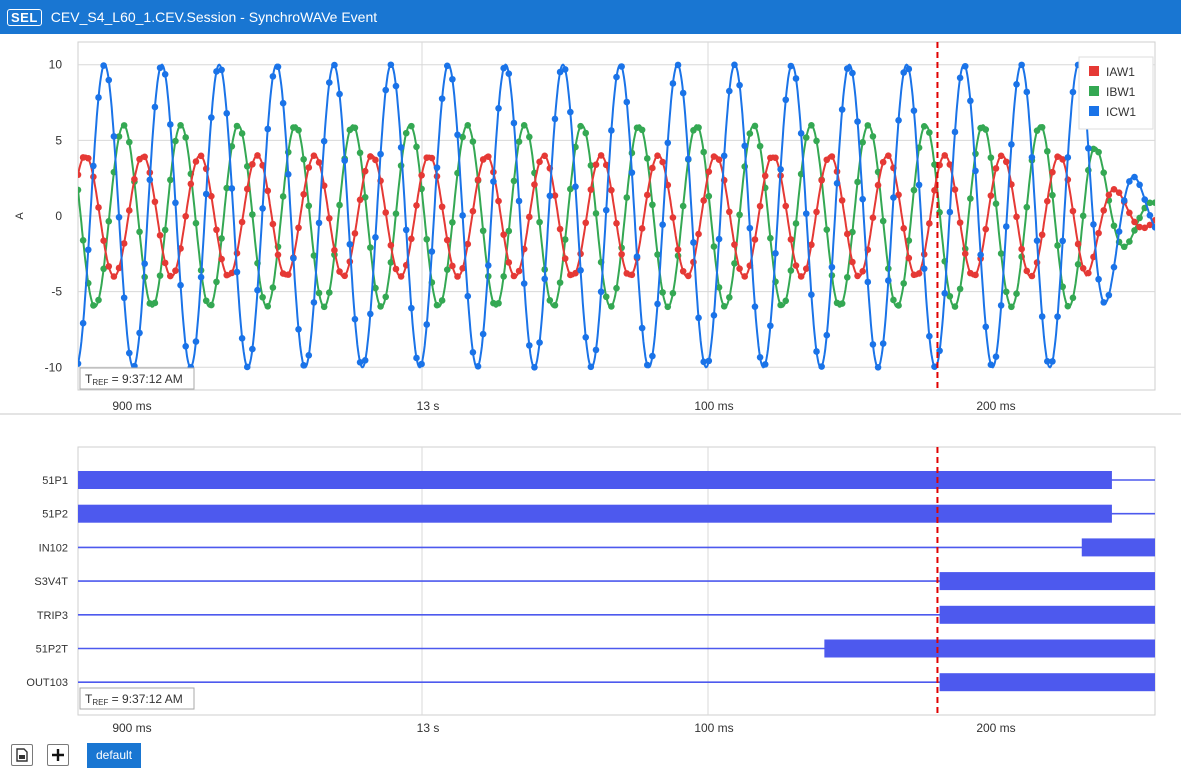  Describe the element at coordinates (995, 406) in the screenshot. I see `x-tick-label: 200 ms` at that location.